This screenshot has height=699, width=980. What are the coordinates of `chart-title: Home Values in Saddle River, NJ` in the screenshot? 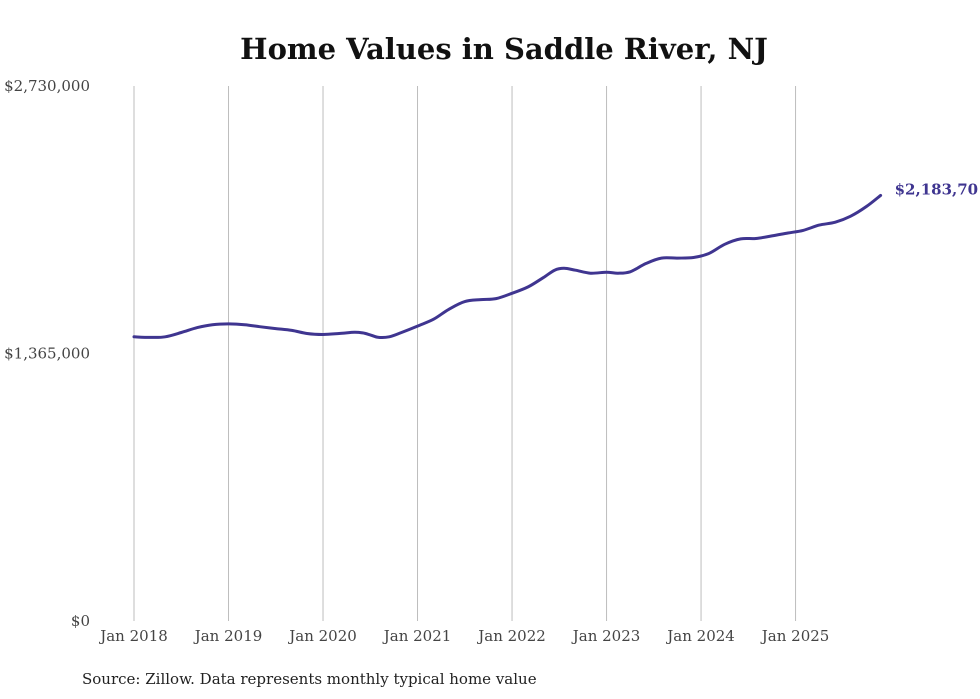 It's located at (504, 49).